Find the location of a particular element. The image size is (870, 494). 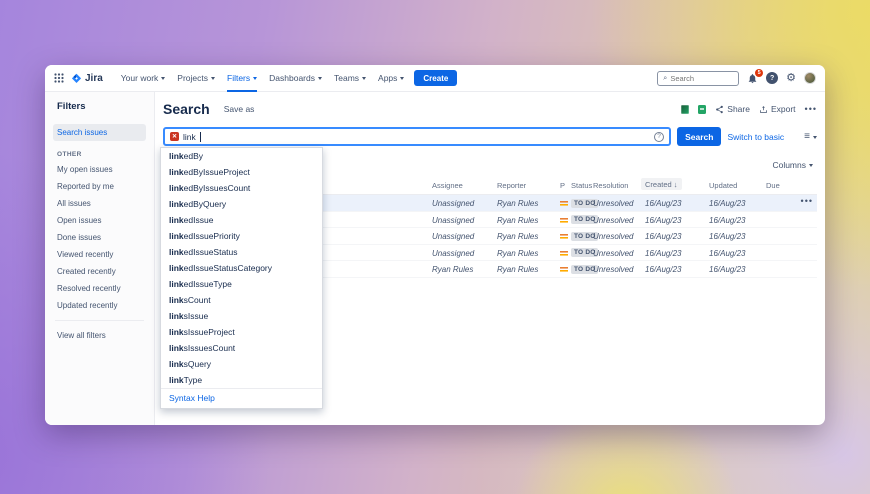

syntax-help-link: Syntax Help is located at coordinates (241, 398).